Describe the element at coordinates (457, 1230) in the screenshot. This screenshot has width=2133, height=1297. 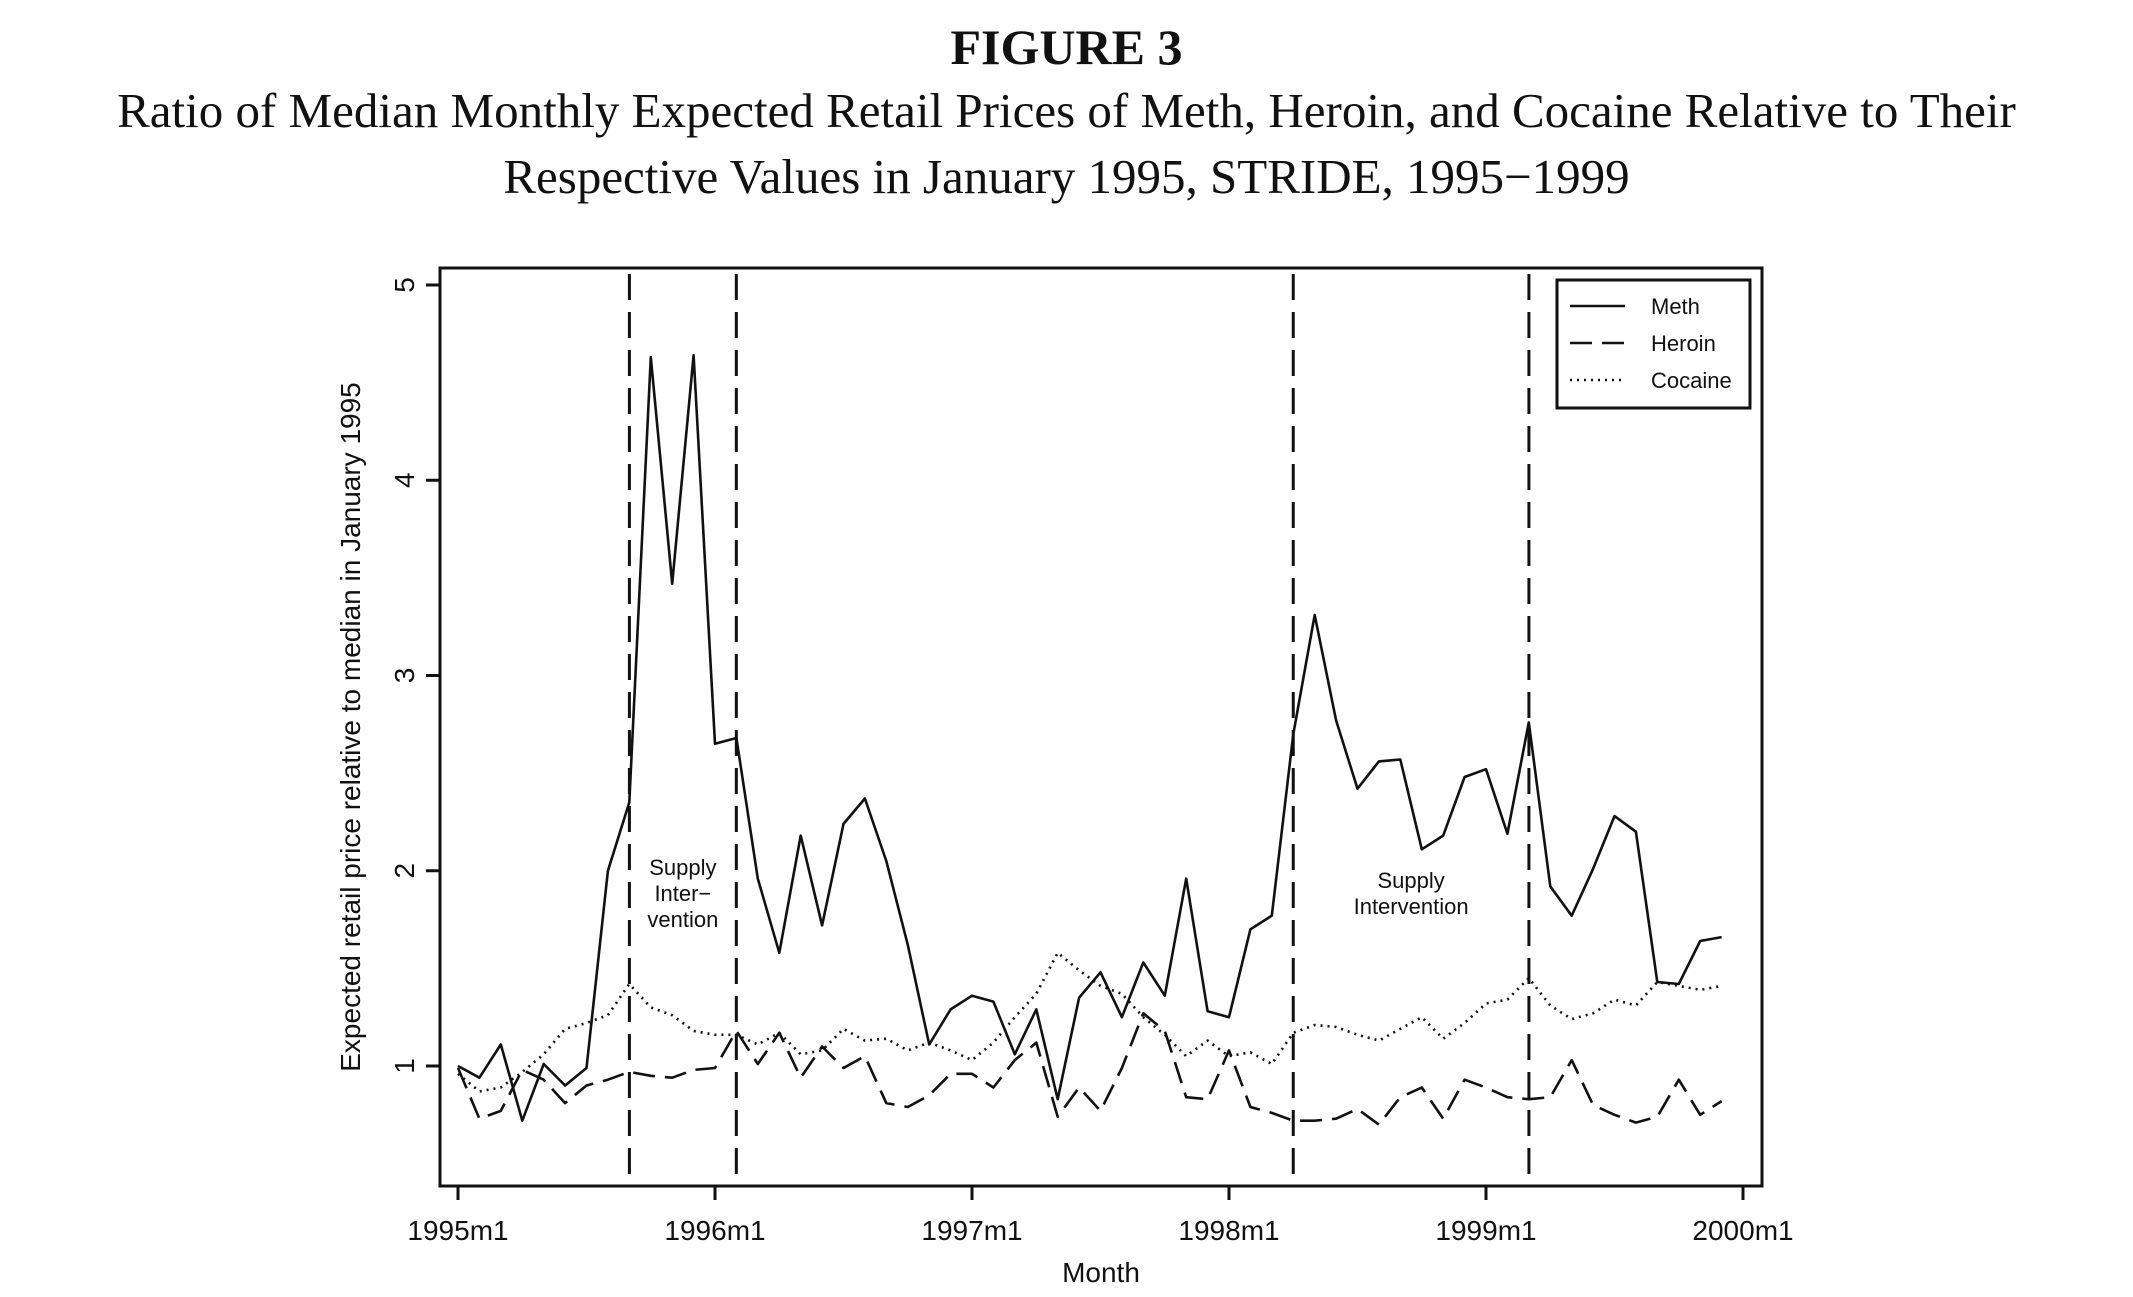
I see `x-tick-label: 1995m1` at that location.